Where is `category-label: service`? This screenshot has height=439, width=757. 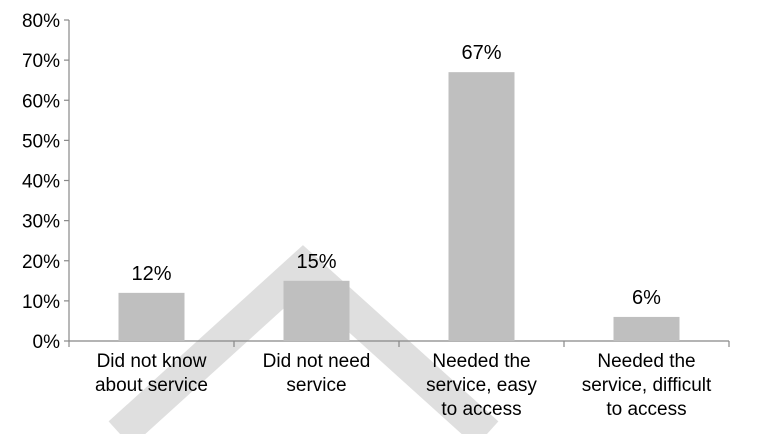 category-label: service is located at coordinates (316, 385).